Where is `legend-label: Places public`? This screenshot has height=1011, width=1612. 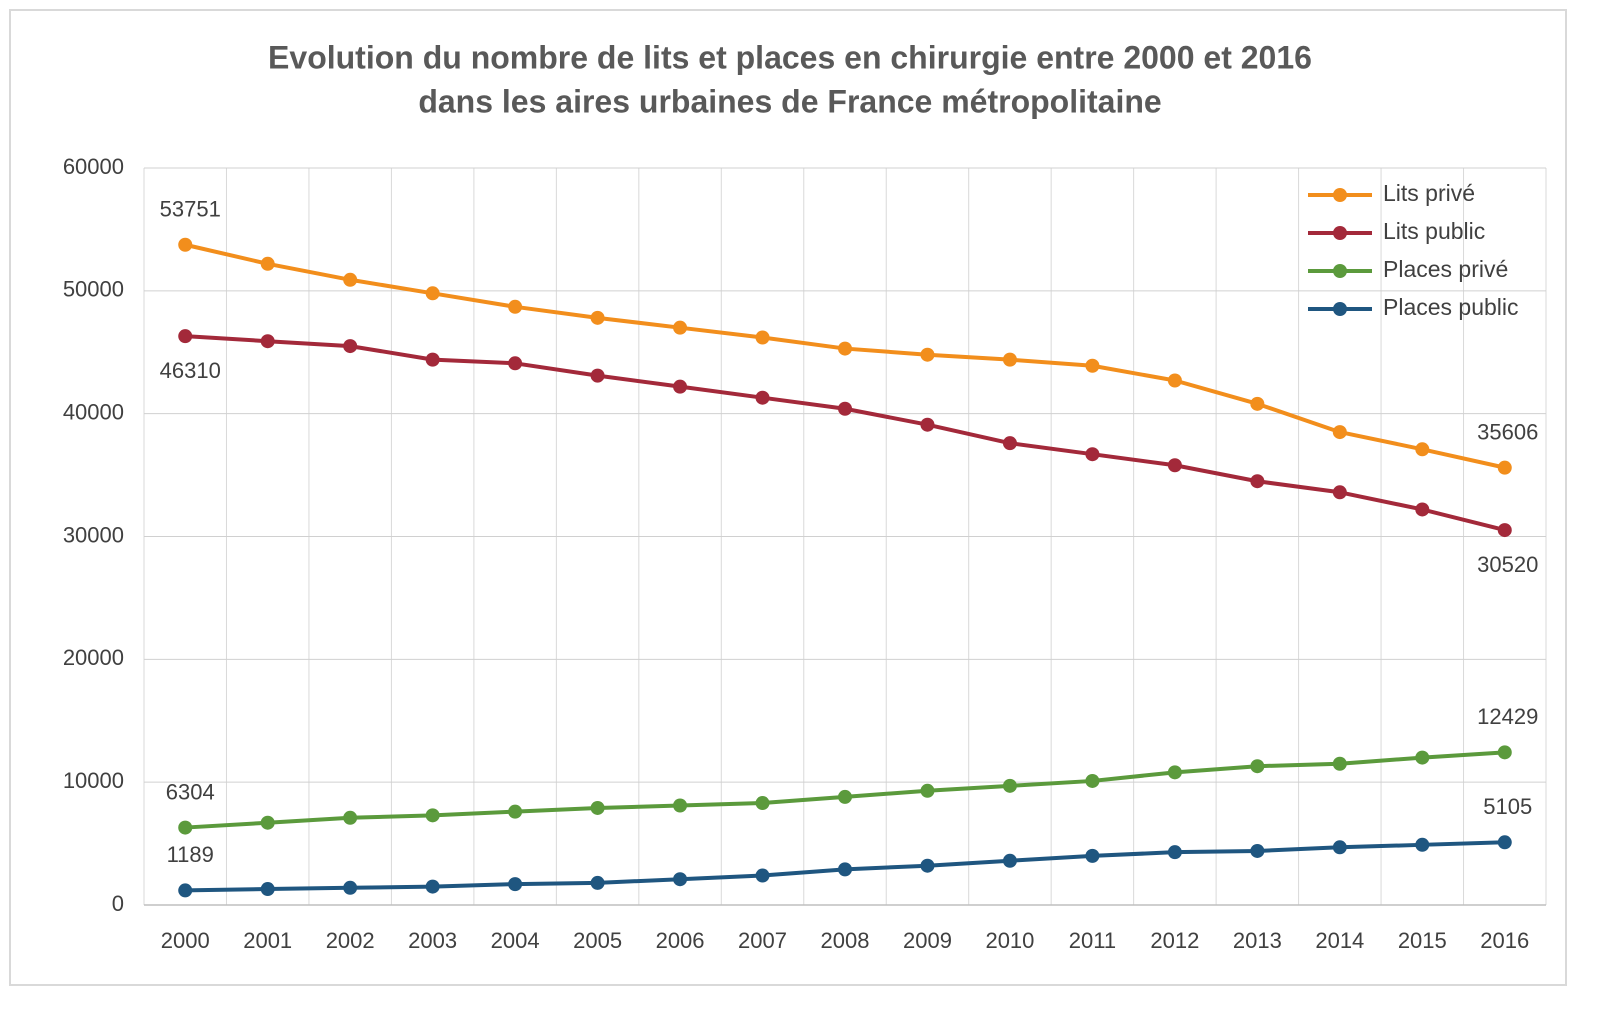
legend-label: Places public is located at coordinates (1451, 307).